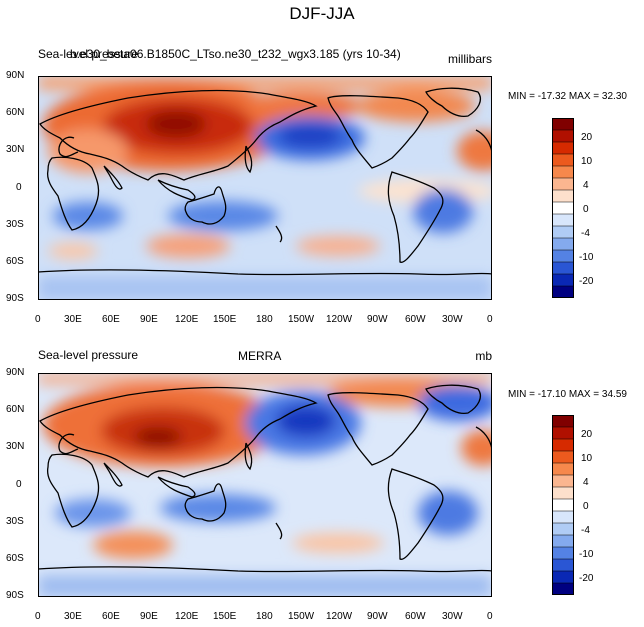  I want to click on panel1-lon-label: 90W, so click(377, 319).